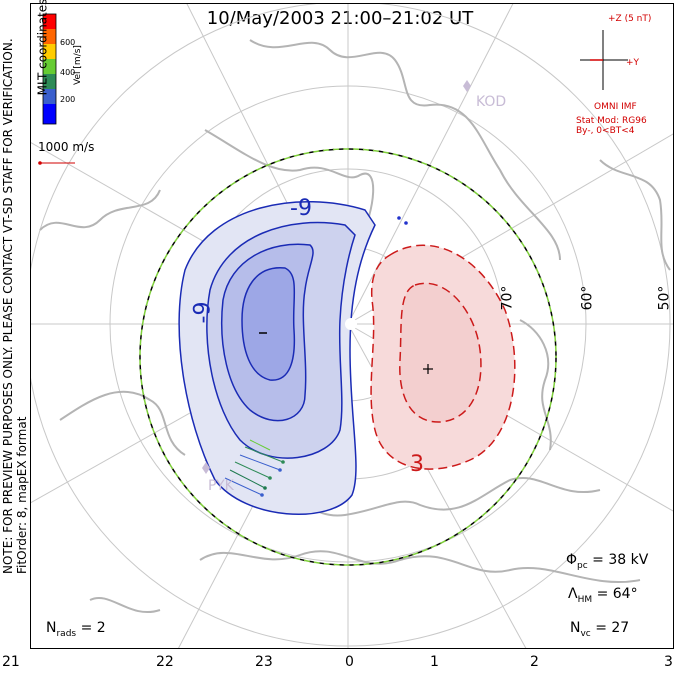  What do you see at coordinates (605, 131) in the screenshot?
I see `imf-condition: By-, 0<BT<4` at bounding box center [605, 131].